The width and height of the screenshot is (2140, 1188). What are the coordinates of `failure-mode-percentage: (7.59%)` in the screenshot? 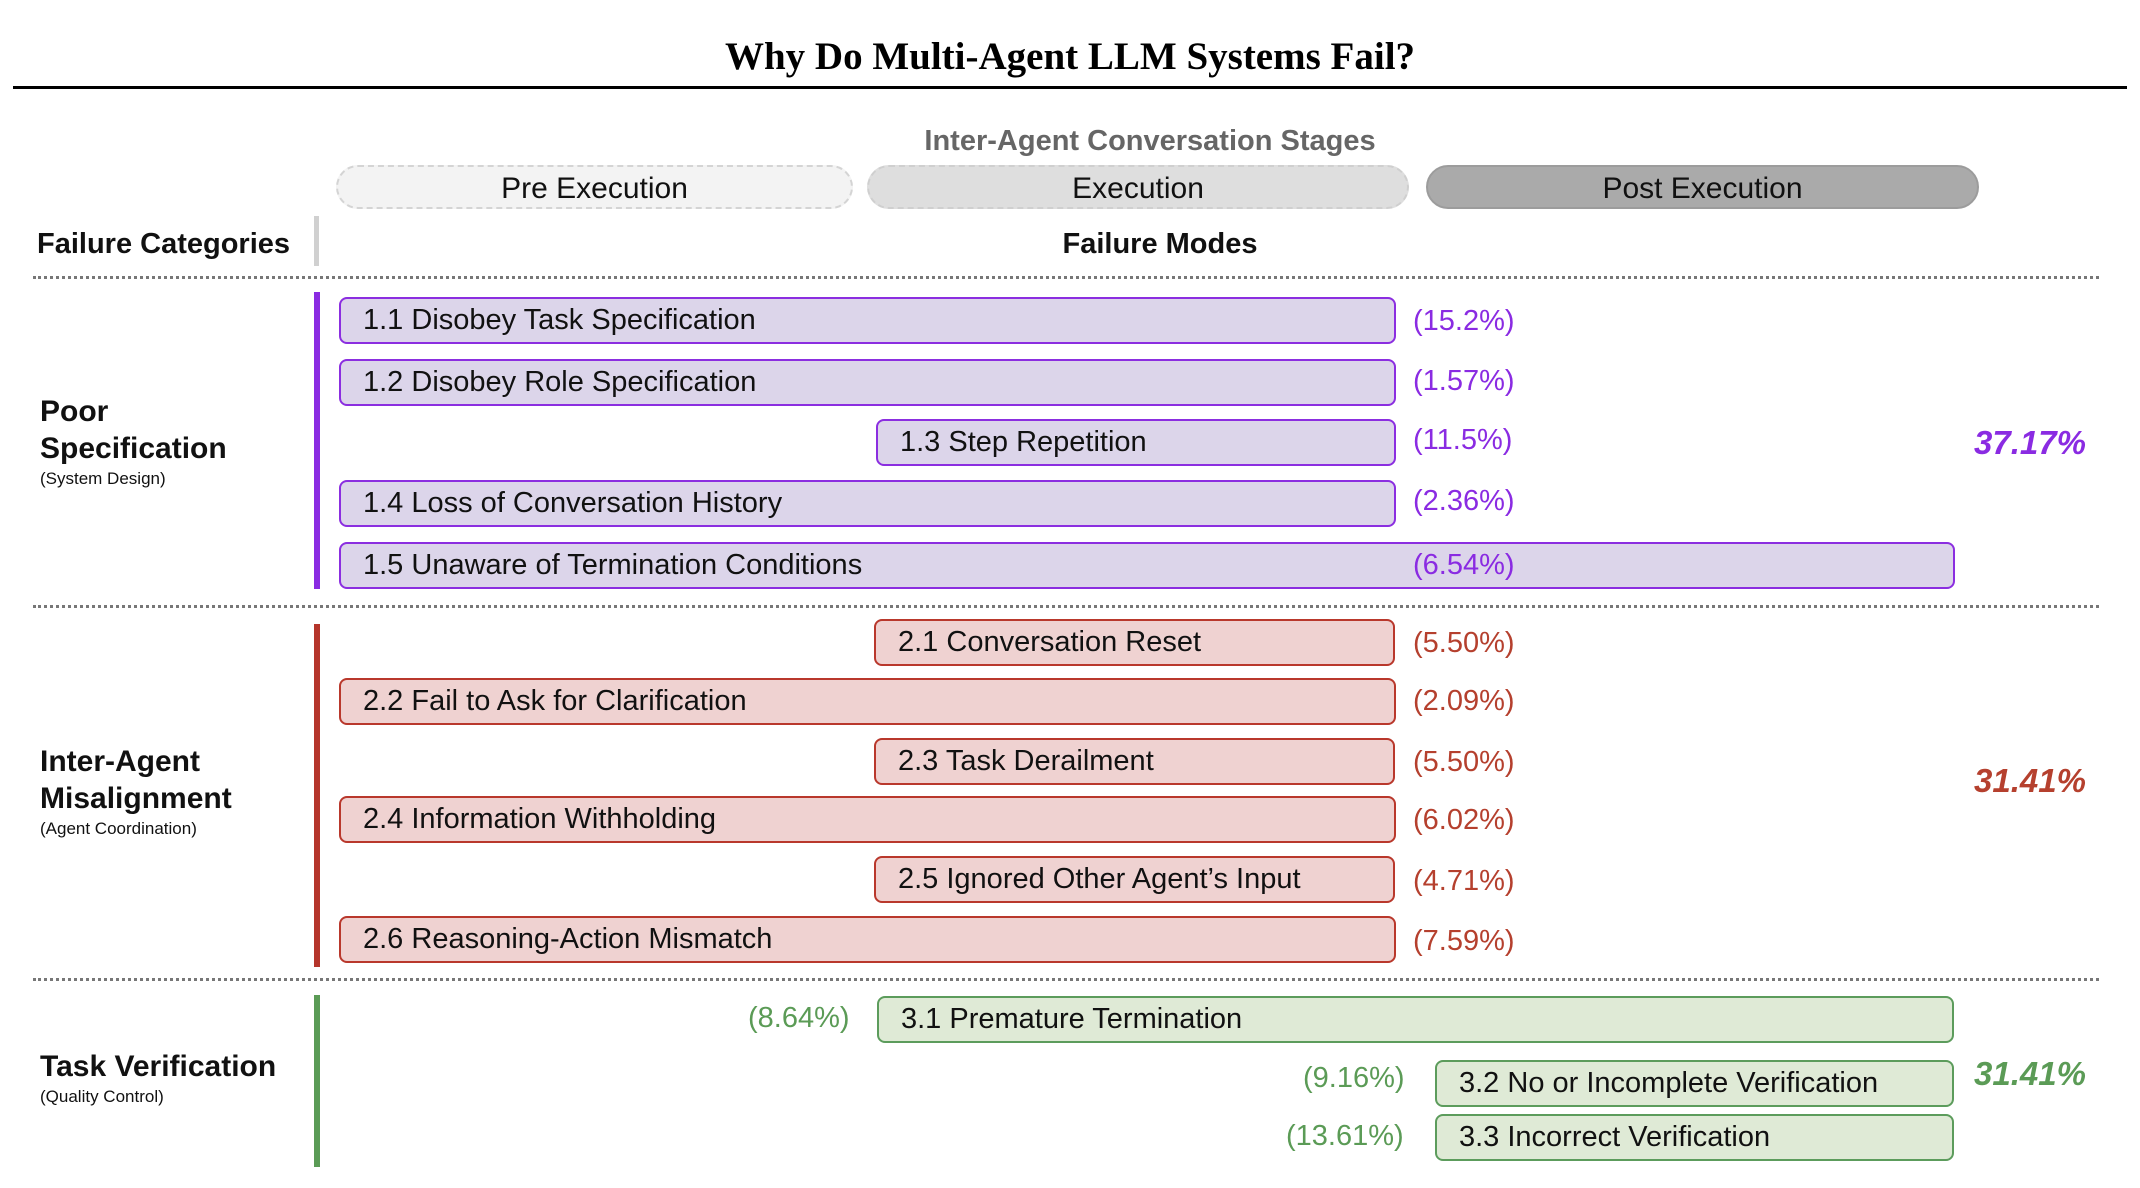 It's located at (1464, 941).